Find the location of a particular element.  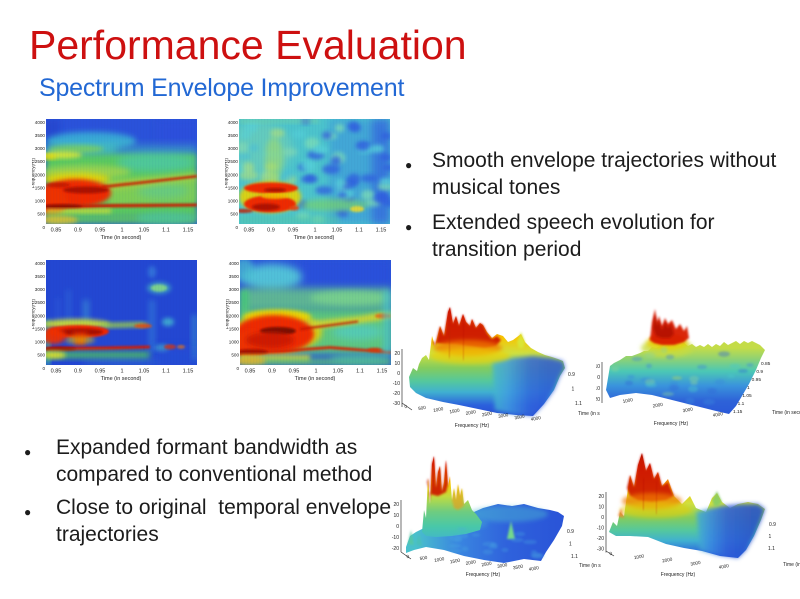

svg-text: Time (in se is located at coordinates (791, 565).